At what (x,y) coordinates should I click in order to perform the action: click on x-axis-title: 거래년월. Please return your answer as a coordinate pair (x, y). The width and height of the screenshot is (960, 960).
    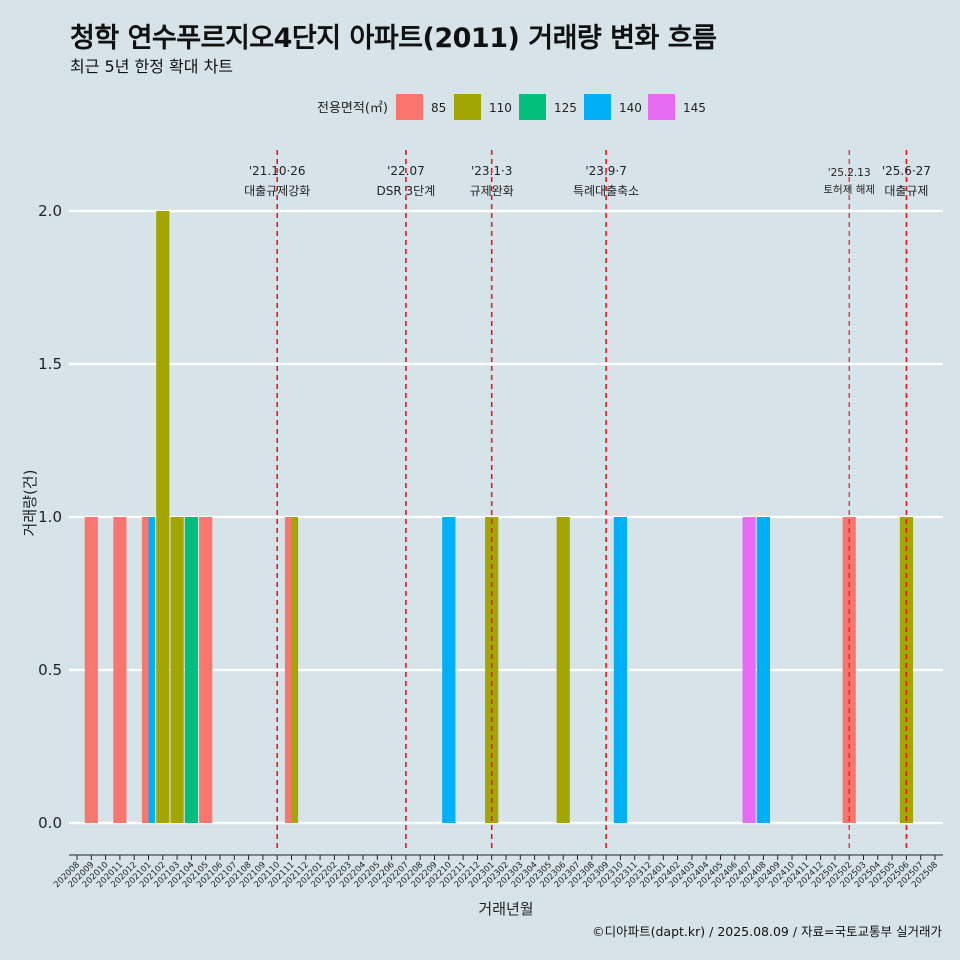
    Looking at the image, I should click on (505, 909).